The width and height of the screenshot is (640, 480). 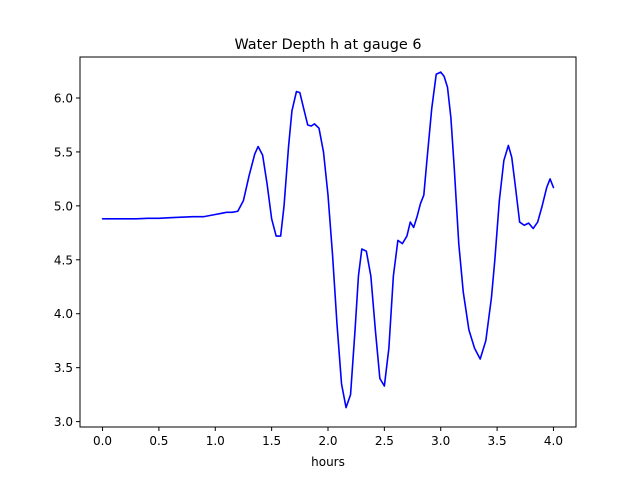 I want to click on x-axis-label: hours, so click(x=328, y=462).